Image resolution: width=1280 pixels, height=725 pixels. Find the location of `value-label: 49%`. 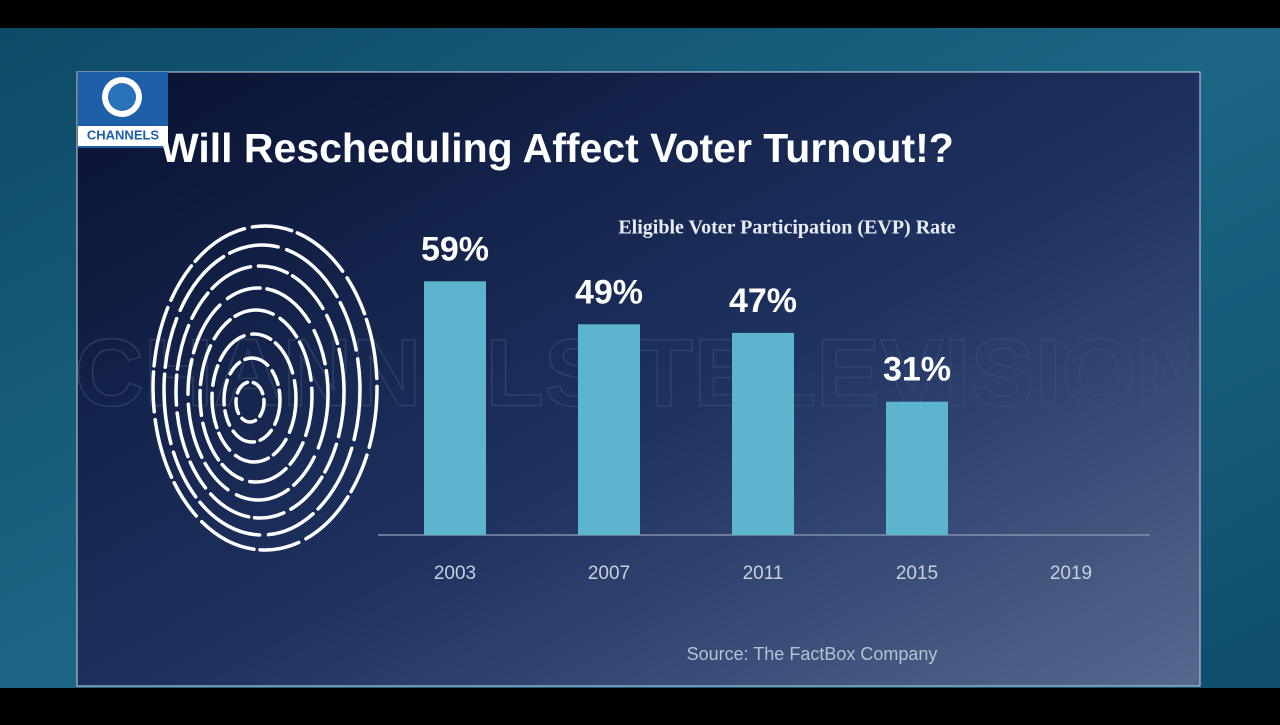

value-label: 49% is located at coordinates (609, 292).